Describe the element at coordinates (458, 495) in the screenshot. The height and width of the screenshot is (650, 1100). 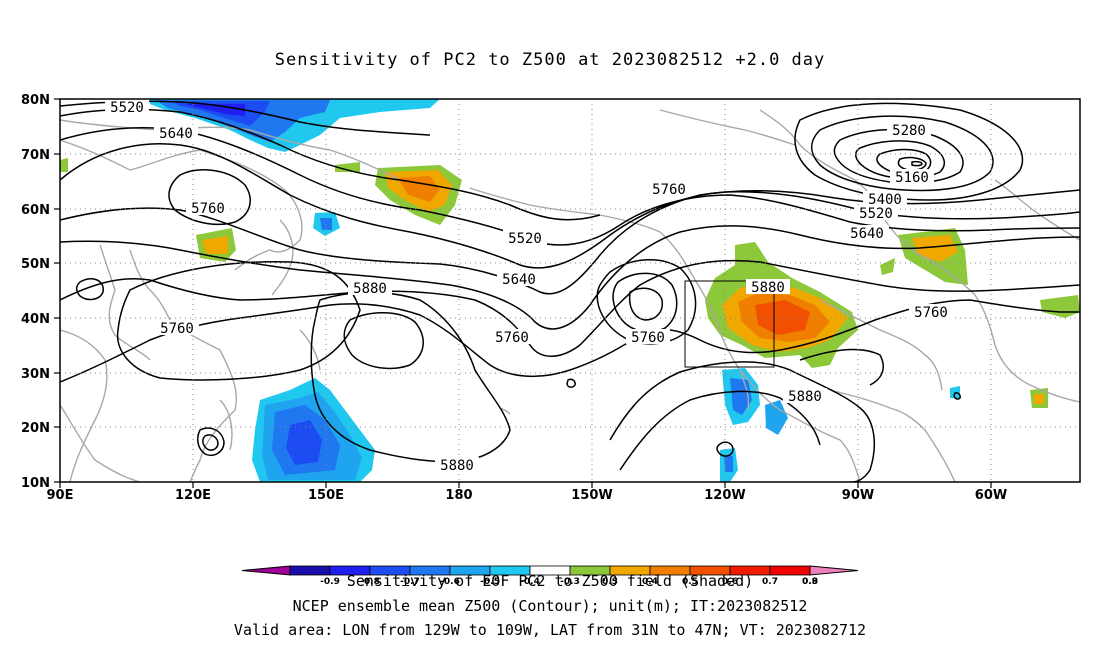
I see `lon-label: 180` at that location.